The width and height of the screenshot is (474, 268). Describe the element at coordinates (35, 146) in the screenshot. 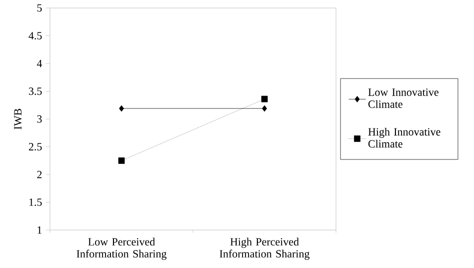

I see `y-tick-label: 2.5` at that location.